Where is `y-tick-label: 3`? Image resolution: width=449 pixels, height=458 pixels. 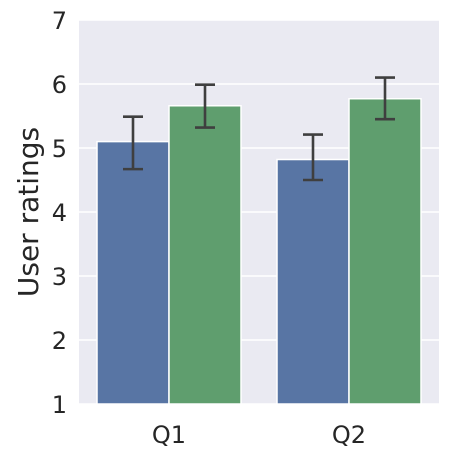
y-tick-label: 3 is located at coordinates (59, 277).